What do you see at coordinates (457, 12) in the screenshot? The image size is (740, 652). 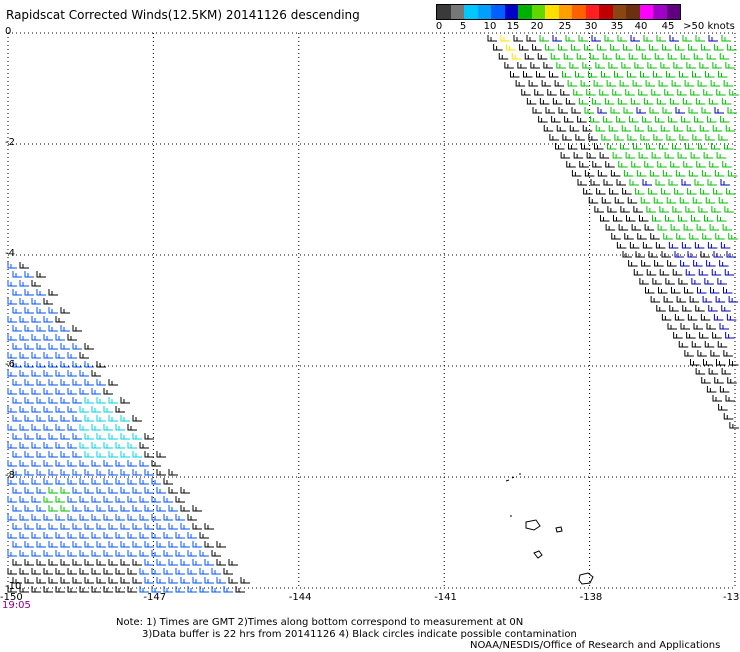 I see `legend-swatch` at bounding box center [457, 12].